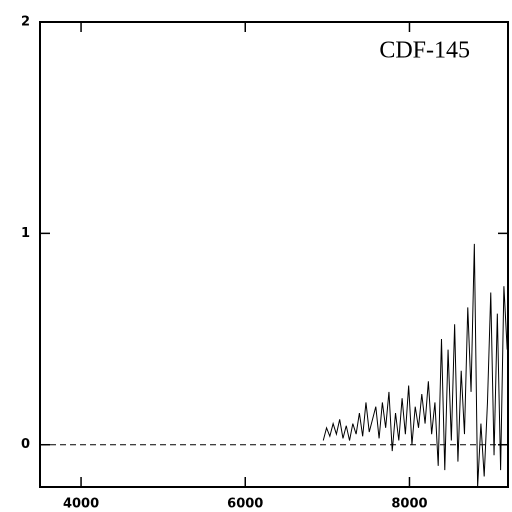 This screenshot has width=512, height=512. I want to click on x-tick-label: 8000, so click(409, 504).